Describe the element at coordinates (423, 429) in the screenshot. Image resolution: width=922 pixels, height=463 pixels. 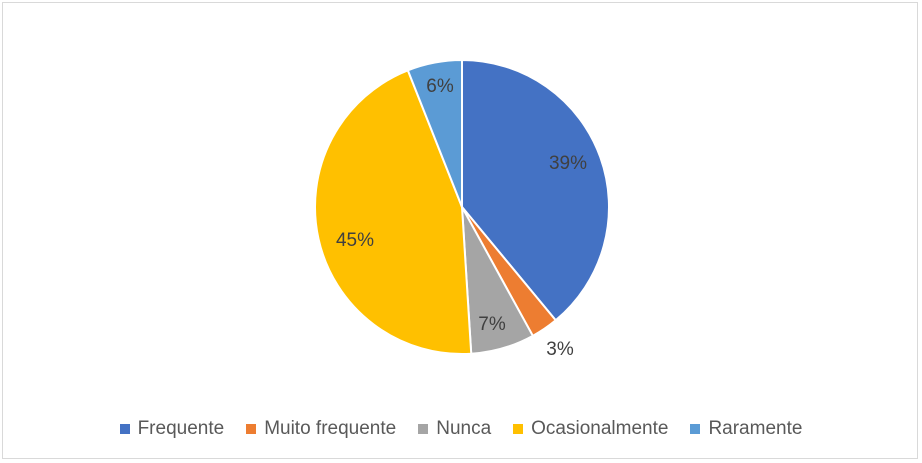
I see `legend-swatch-nunca` at that location.